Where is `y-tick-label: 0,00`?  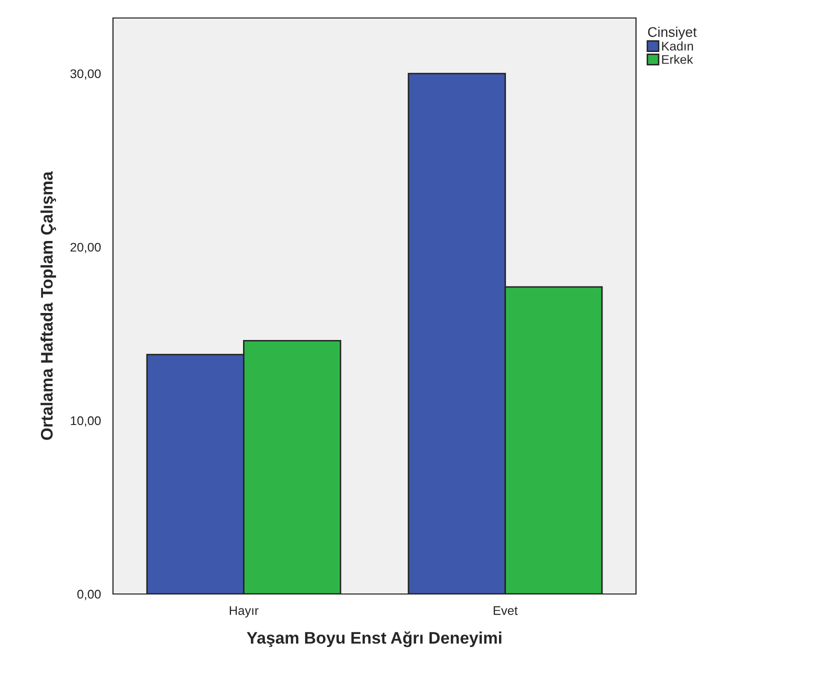
y-tick-label: 0,00 is located at coordinates (89, 595).